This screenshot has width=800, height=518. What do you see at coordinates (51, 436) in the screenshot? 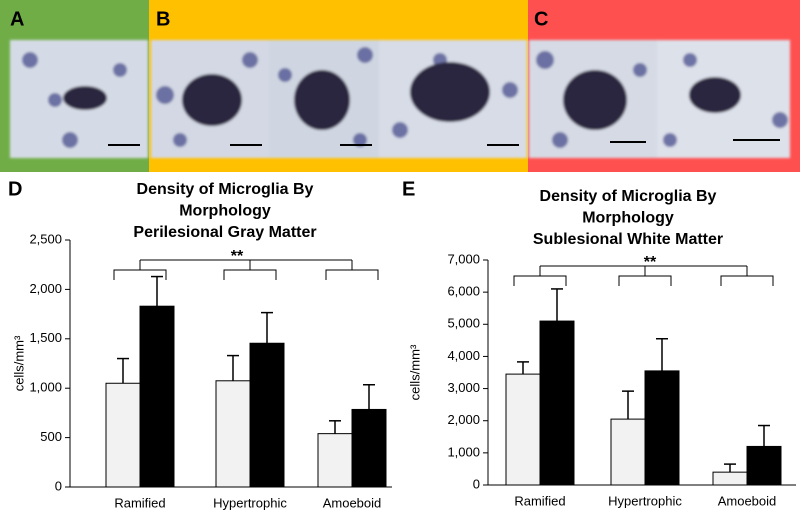
I see `y-tick-label: 500` at bounding box center [51, 436].